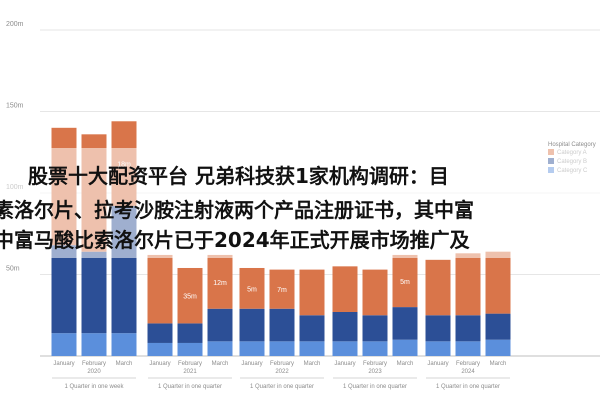  What do you see at coordinates (235, 240) in the screenshot?
I see `headline-line-3: 中富马酸比索洛尔片已于2024年正式开展市场推广及` at bounding box center [235, 240].